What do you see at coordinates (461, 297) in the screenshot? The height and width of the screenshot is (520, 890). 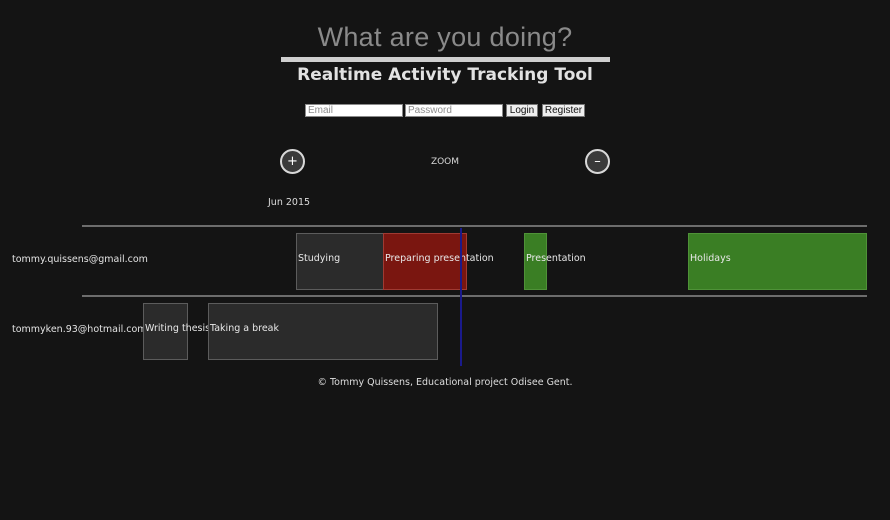 I see `current-time-marker` at bounding box center [461, 297].